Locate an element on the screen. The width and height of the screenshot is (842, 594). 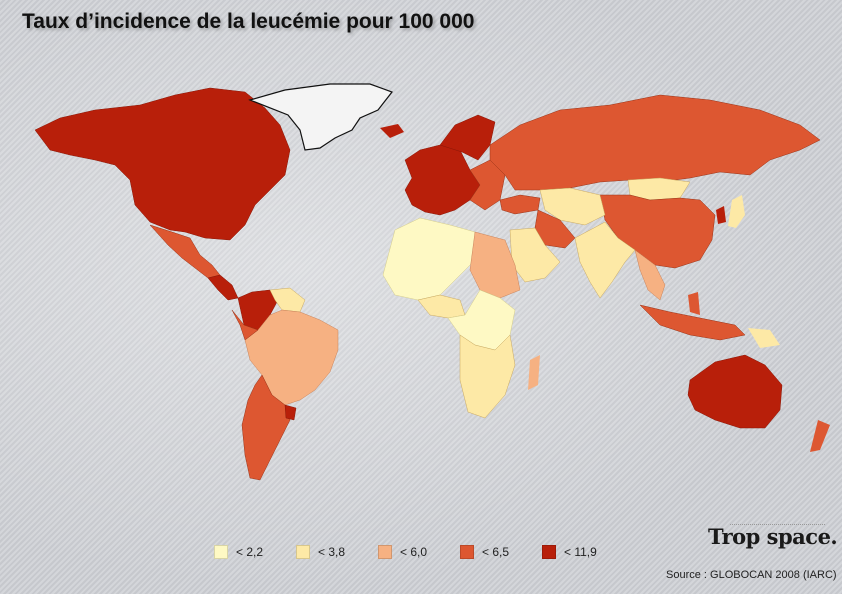
legend-item: < 3,8 is located at coordinates (337, 552).